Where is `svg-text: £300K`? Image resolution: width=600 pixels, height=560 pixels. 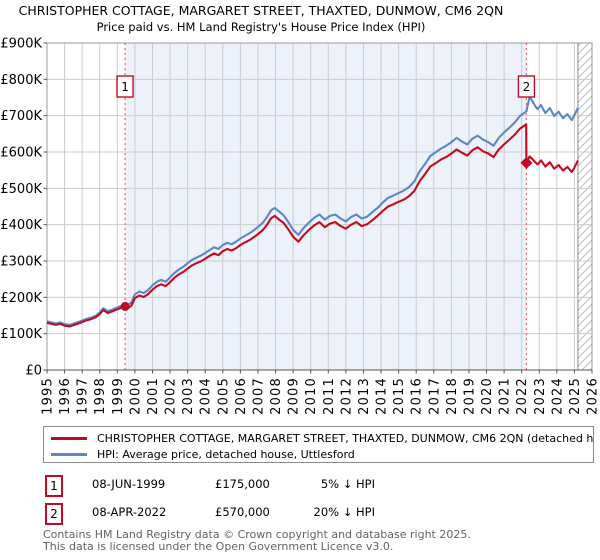
svg-text: £300K is located at coordinates (21, 262).